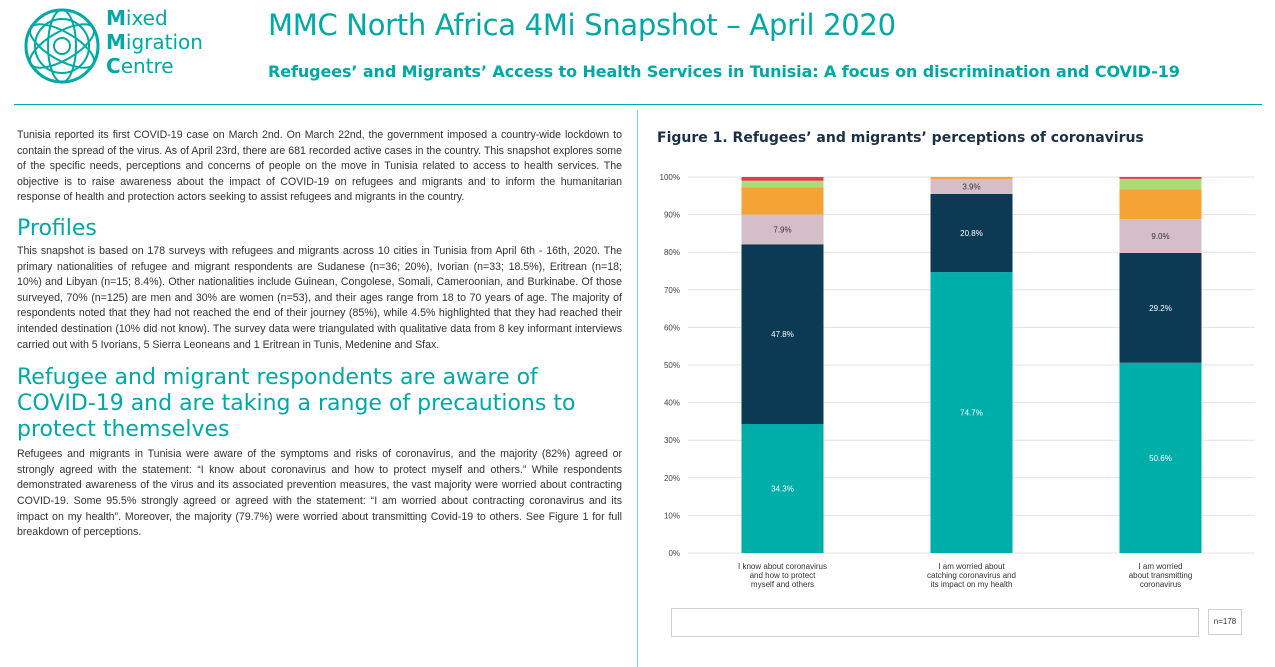 This screenshot has height=667, width=1275. What do you see at coordinates (154, 42) in the screenshot?
I see `logo-wordmark: Mixed Migration Centre` at bounding box center [154, 42].